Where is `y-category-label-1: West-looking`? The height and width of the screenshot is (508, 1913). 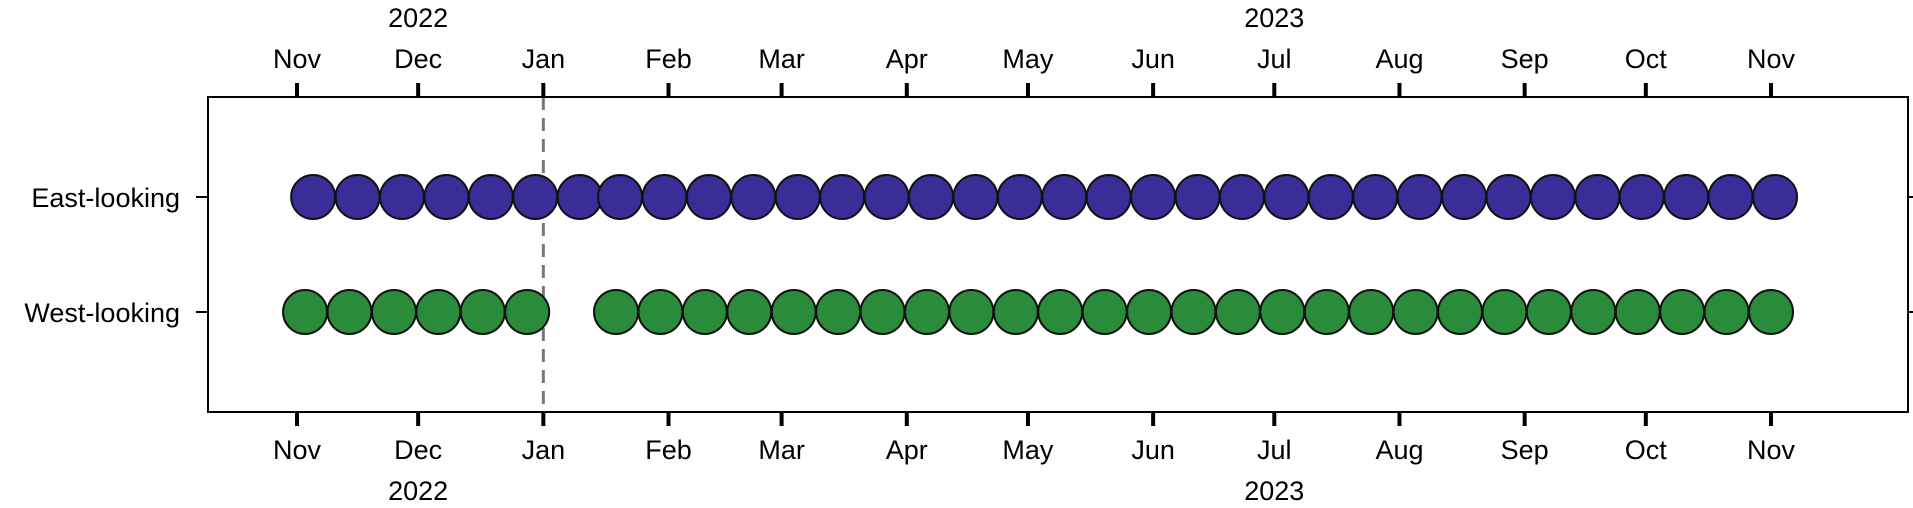
y-category-label-1: West-looking is located at coordinates (102, 313).